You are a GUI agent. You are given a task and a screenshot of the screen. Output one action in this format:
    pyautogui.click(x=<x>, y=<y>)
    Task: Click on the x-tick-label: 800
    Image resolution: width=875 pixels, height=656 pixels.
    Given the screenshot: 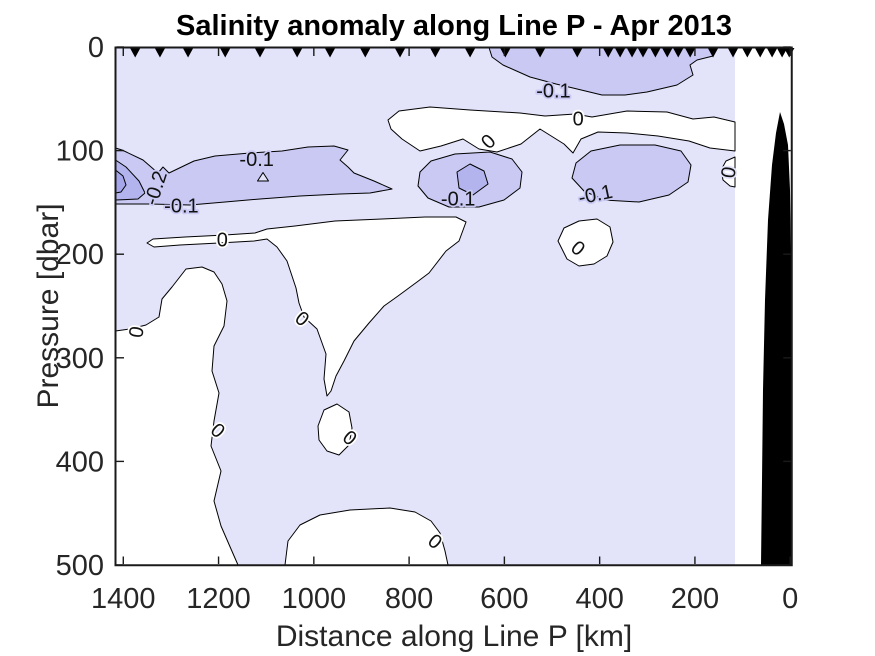 What is the action you would take?
    pyautogui.click(x=409, y=599)
    